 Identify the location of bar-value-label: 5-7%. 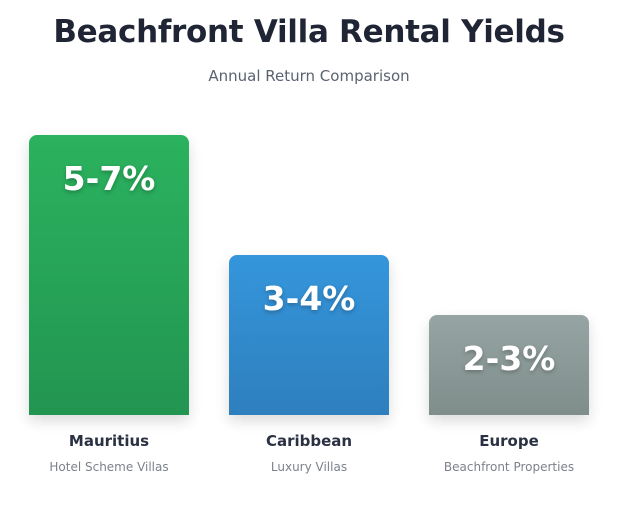
(109, 178).